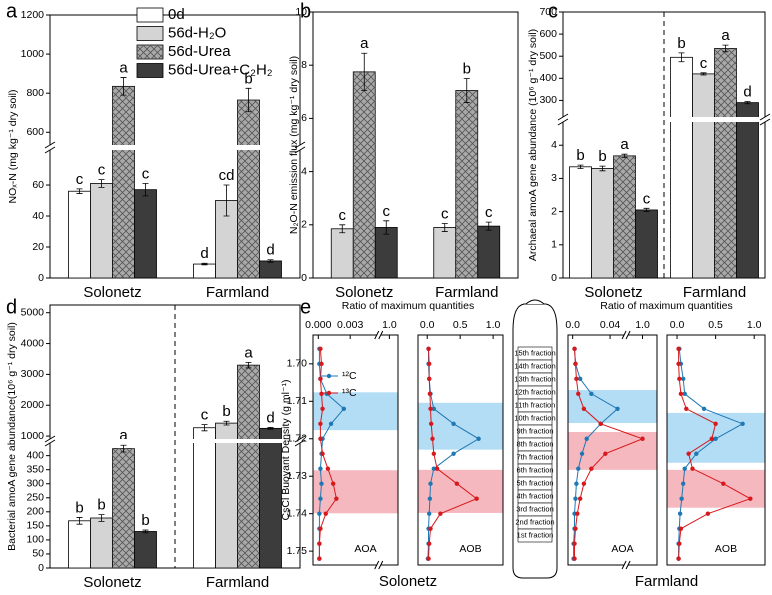 This screenshot has height=595, width=772. Describe the element at coordinates (318, 325) in the screenshot. I see `x-tick-label: 0.000` at that location.